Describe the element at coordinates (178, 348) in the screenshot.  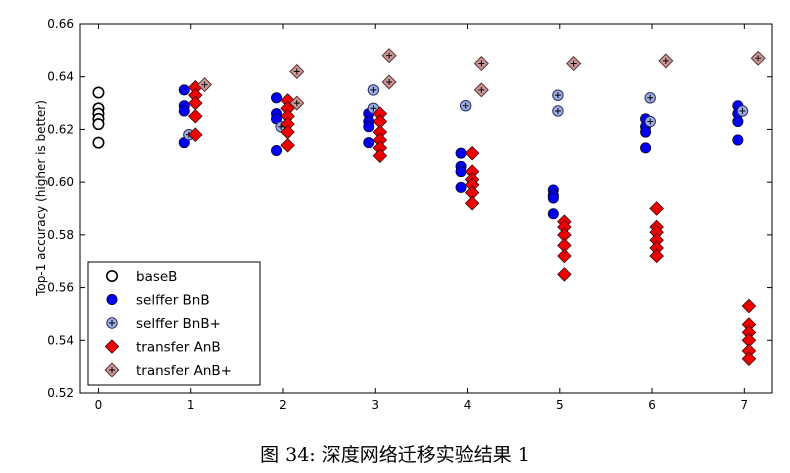
I see `legend-label: transfer AnB` at that location.